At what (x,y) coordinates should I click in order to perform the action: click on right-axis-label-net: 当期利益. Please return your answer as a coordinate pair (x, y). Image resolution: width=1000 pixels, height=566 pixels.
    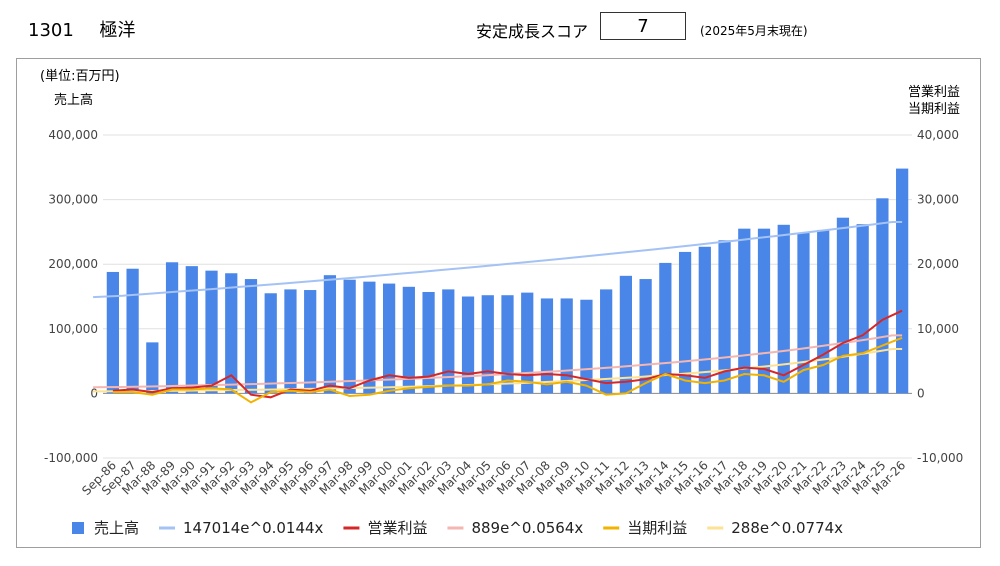
    Looking at the image, I should click on (934, 109).